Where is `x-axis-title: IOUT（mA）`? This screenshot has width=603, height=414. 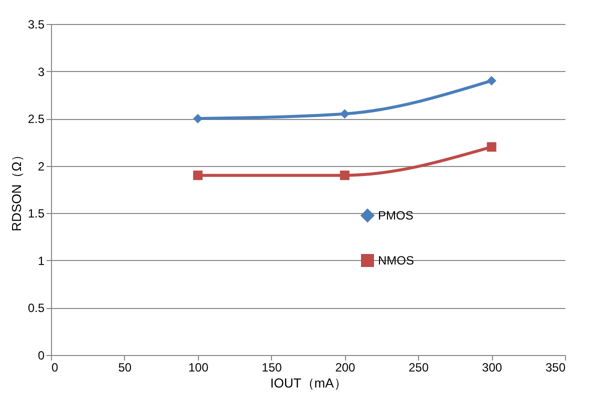 x-axis-title: IOUT（mA） is located at coordinates (308, 383).